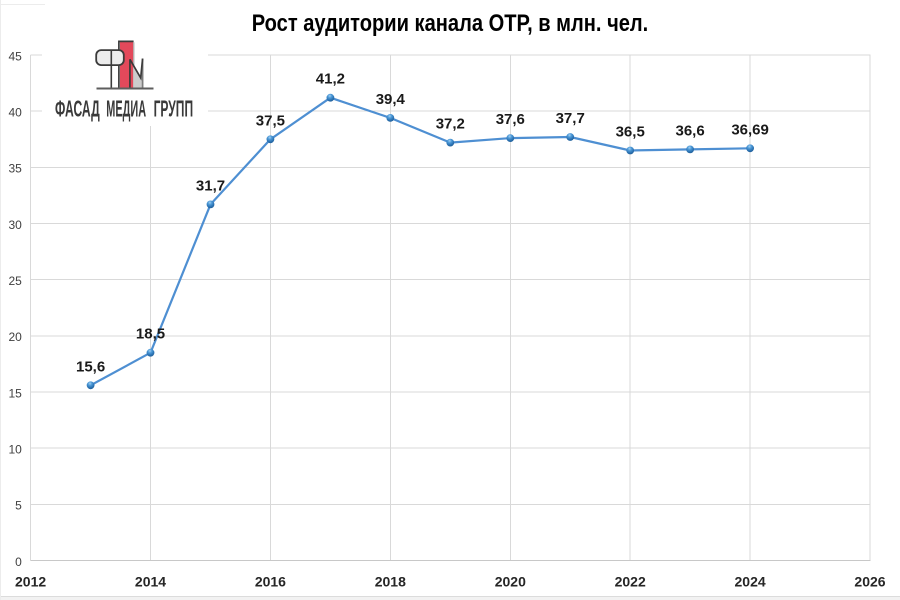 This screenshot has height=600, width=900. I want to click on svg-text: 36,5, so click(630, 132).